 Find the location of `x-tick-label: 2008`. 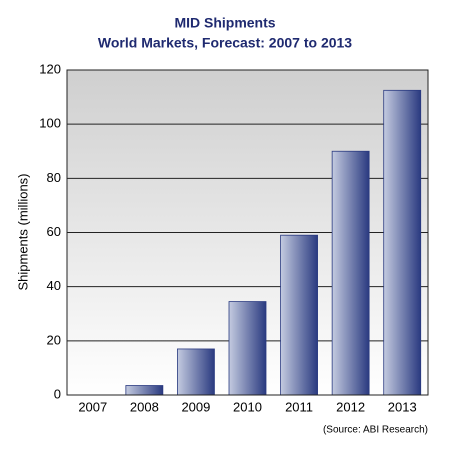

x-tick-label: 2008 is located at coordinates (144, 406).